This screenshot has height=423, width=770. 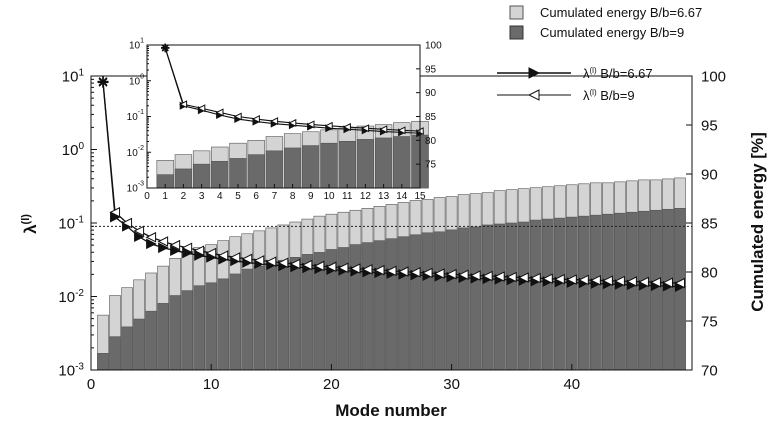 I want to click on x-tick-label: 6, so click(x=256, y=196).